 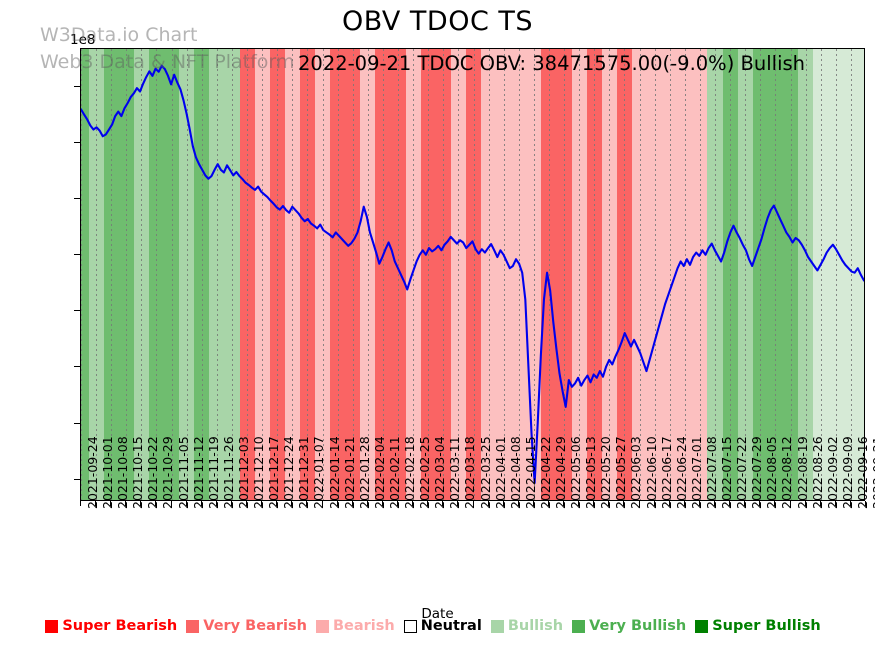 I want to click on x-axis-tick-label: 2022-05-06, so click(x=576, y=472).